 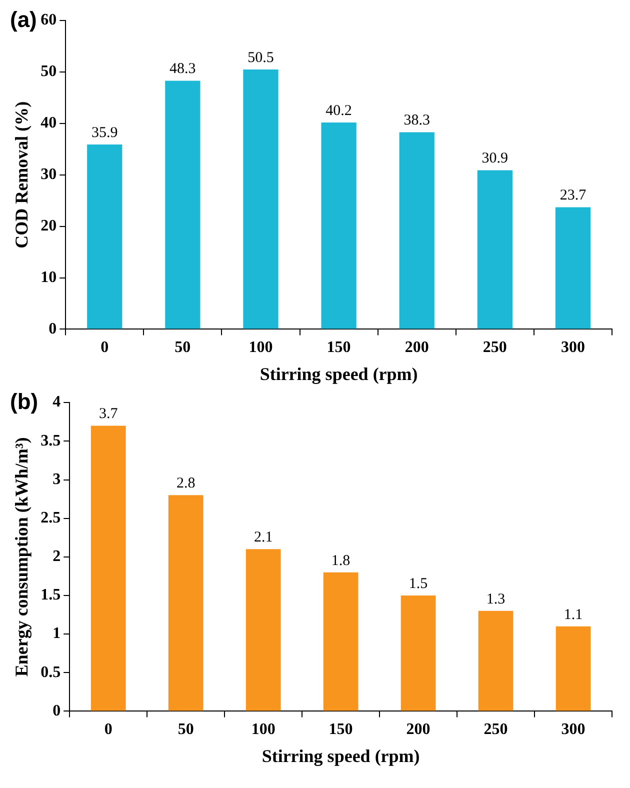 I want to click on y-tick-label: 1.5, so click(x=50, y=595).